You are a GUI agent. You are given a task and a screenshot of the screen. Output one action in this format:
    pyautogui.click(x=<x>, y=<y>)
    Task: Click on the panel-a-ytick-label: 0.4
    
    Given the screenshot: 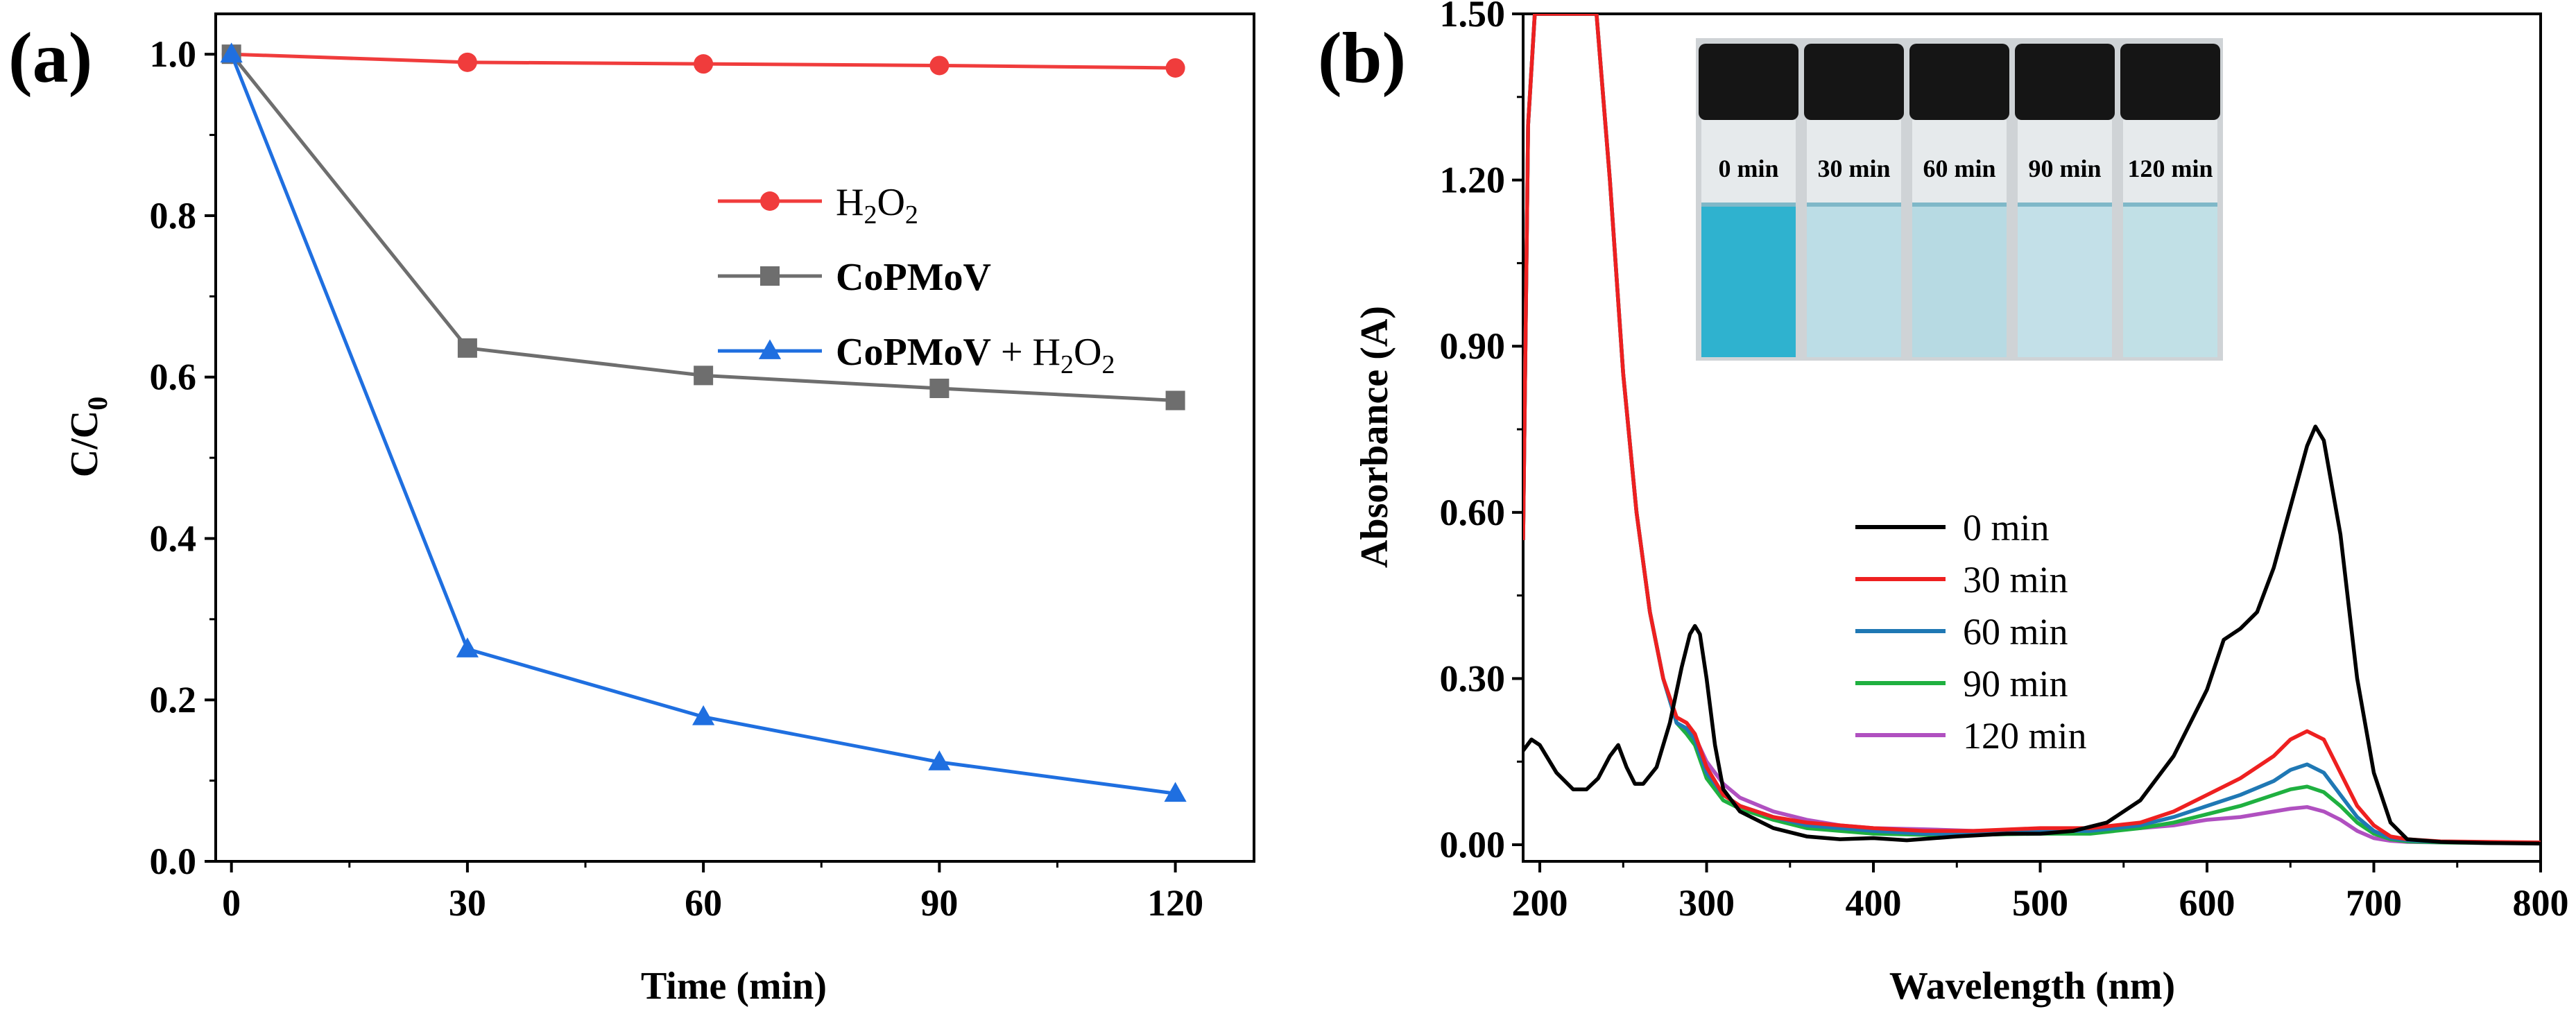 What is the action you would take?
    pyautogui.click(x=173, y=538)
    